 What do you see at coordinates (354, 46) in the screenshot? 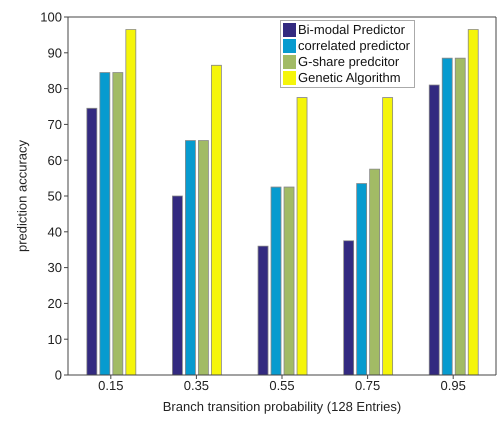
I see `legend-label: correlated predictor` at bounding box center [354, 46].